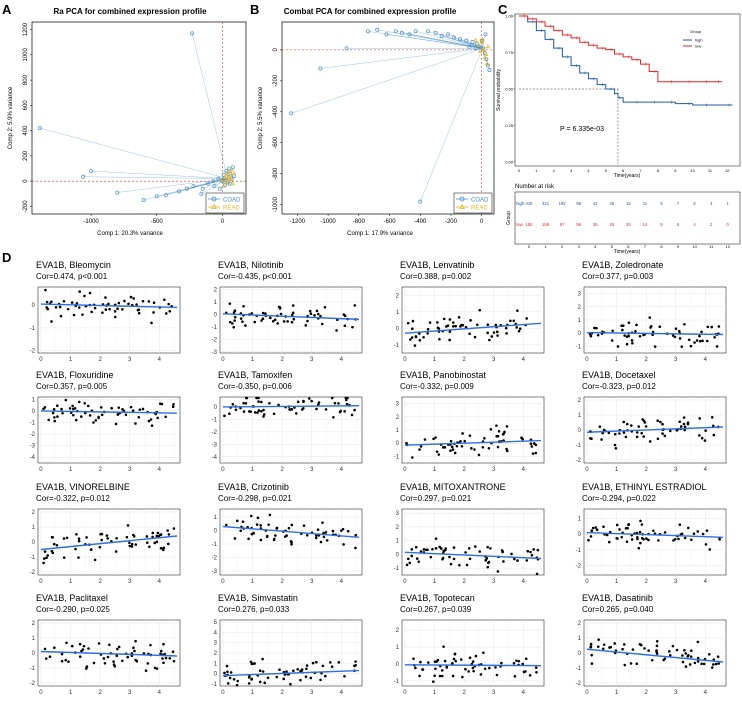  I want to click on x-tick-label: 0, so click(587, 582).